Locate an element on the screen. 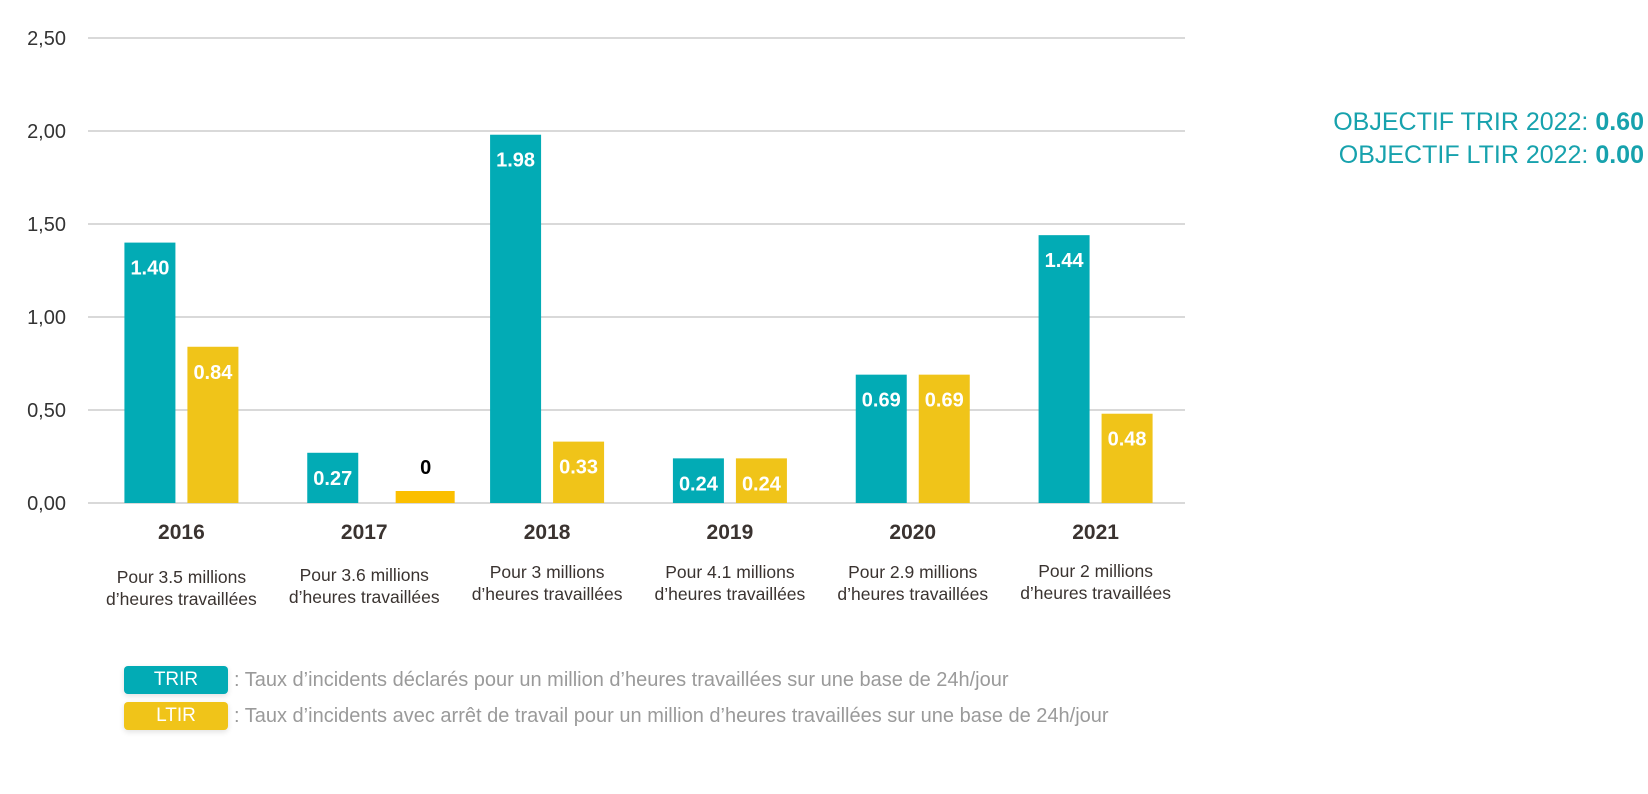 The width and height of the screenshot is (1648, 794). legend-swatch-ltir: LTIR is located at coordinates (176, 716).